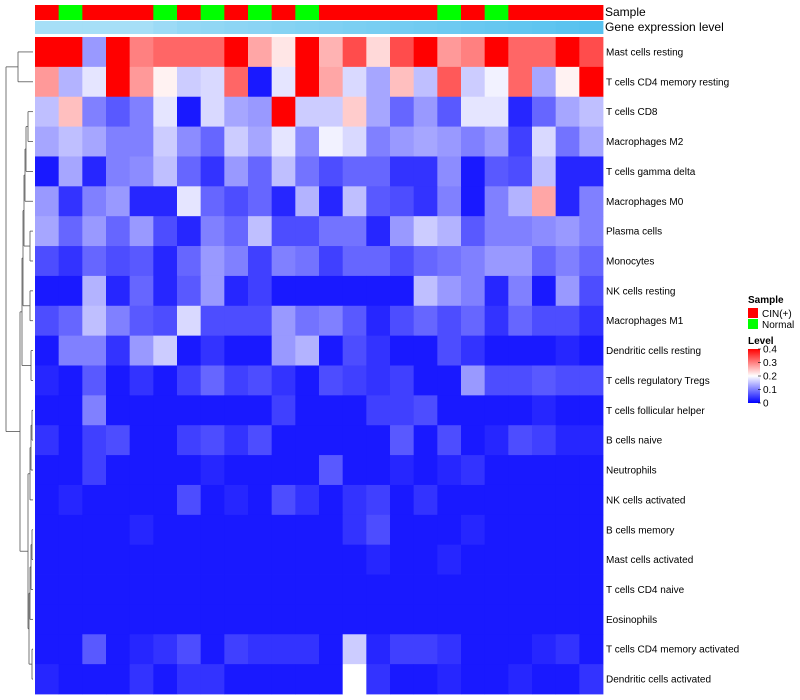  I want to click on level-tick-label: 0.1, so click(770, 390).